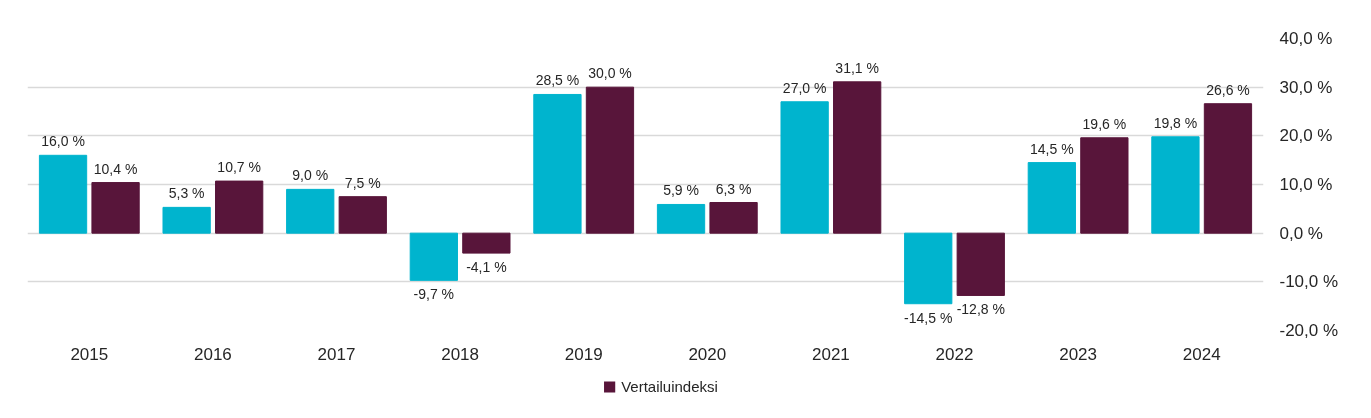  I want to click on data-label: -4,1 %, so click(486, 267).